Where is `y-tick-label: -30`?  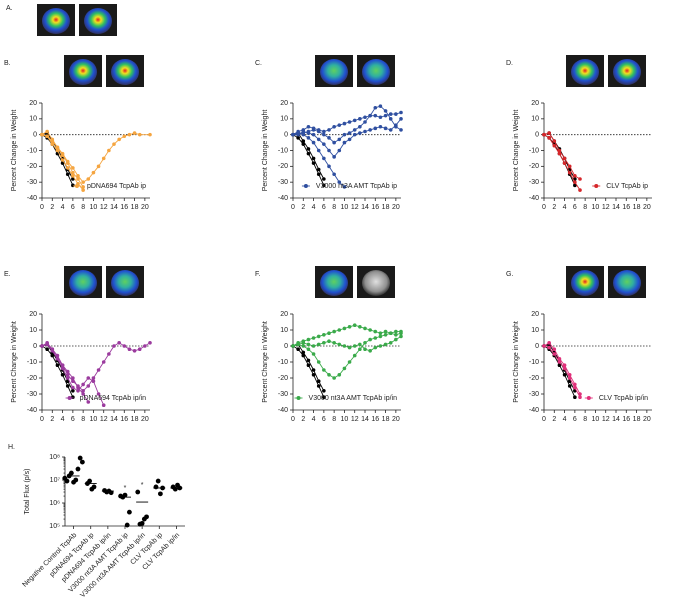
y-tick-label: -30 is located at coordinates (283, 394).